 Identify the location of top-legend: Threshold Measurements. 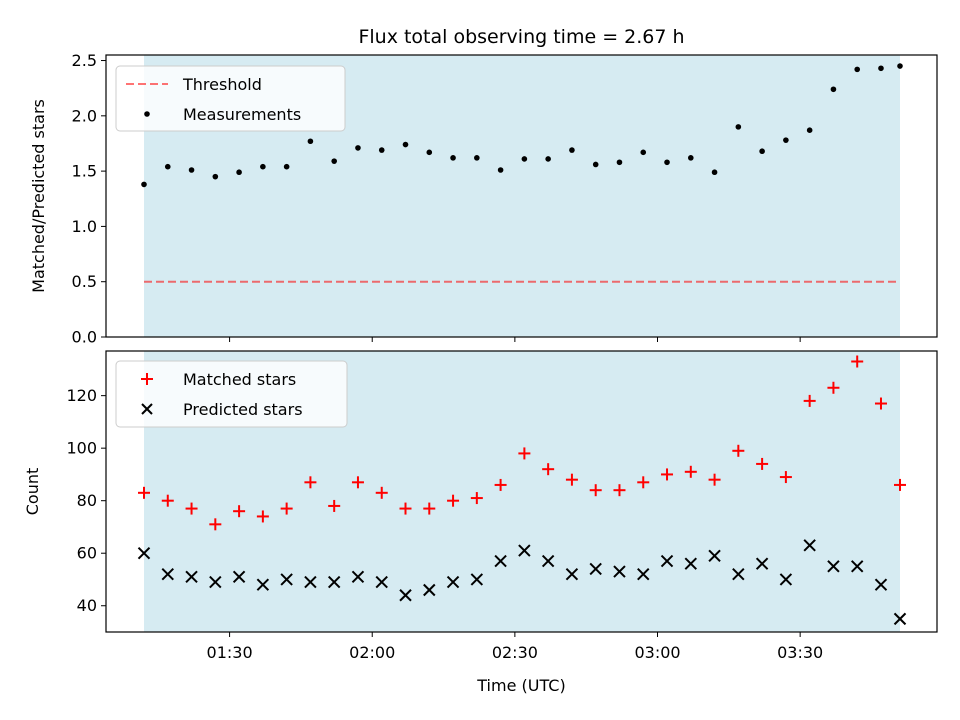
(230, 98).